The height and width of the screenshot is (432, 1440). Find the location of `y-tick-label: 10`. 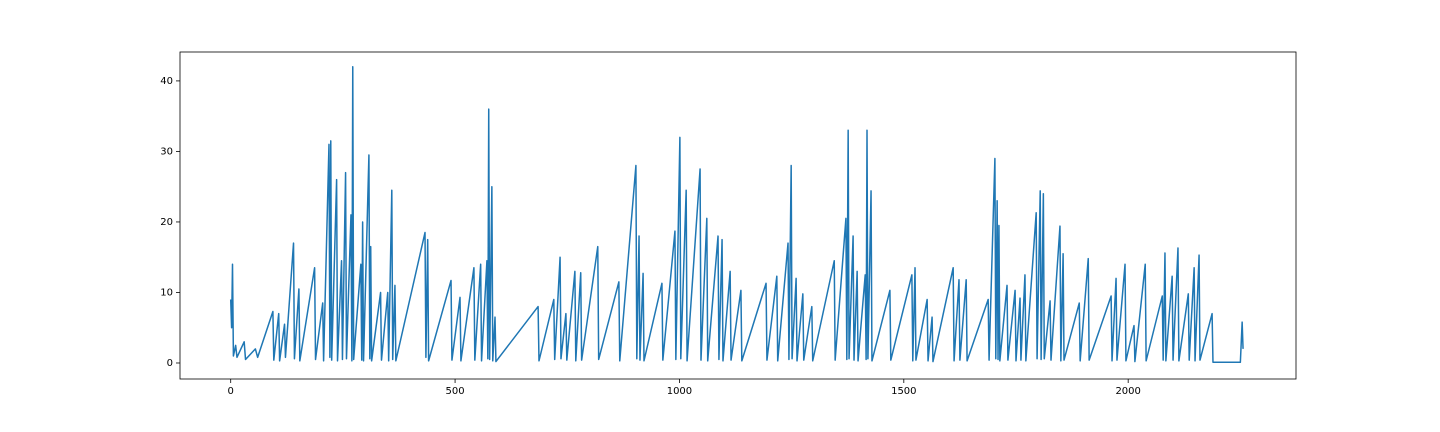

y-tick-label: 10 is located at coordinates (166, 292).